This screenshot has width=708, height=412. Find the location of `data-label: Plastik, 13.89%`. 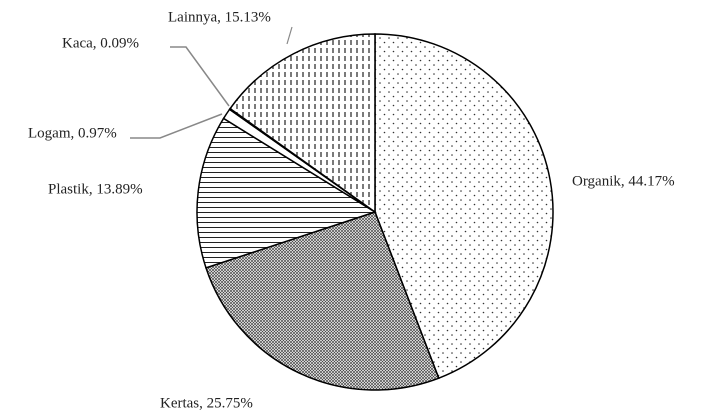

data-label: Plastik, 13.89% is located at coordinates (95, 189).